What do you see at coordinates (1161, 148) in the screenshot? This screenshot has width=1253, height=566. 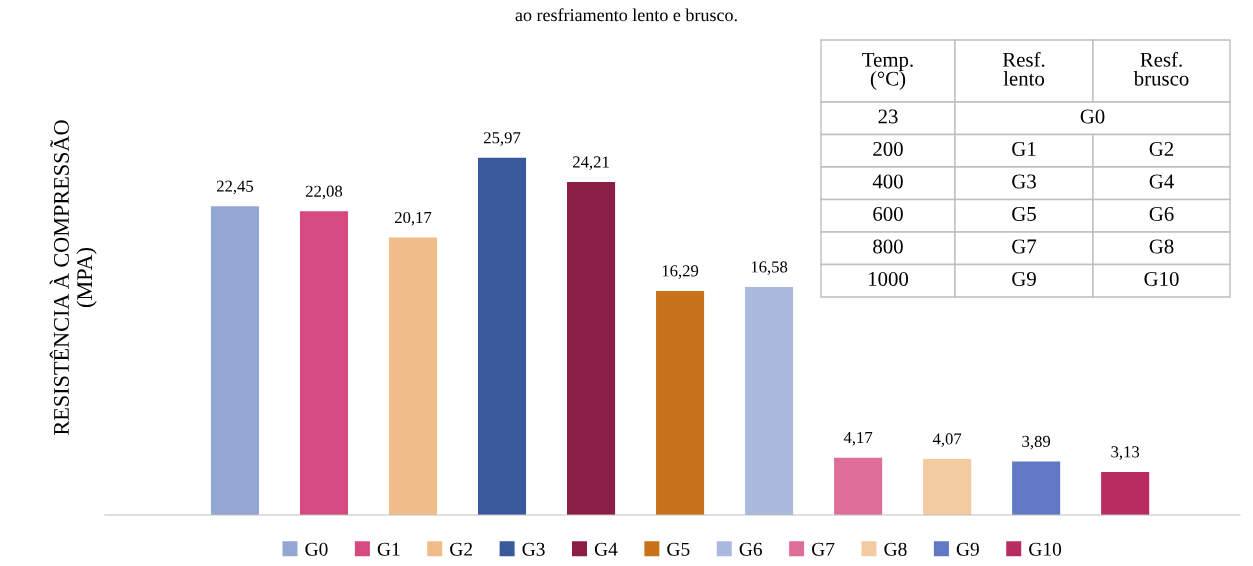 I see `text: G2` at bounding box center [1161, 148].